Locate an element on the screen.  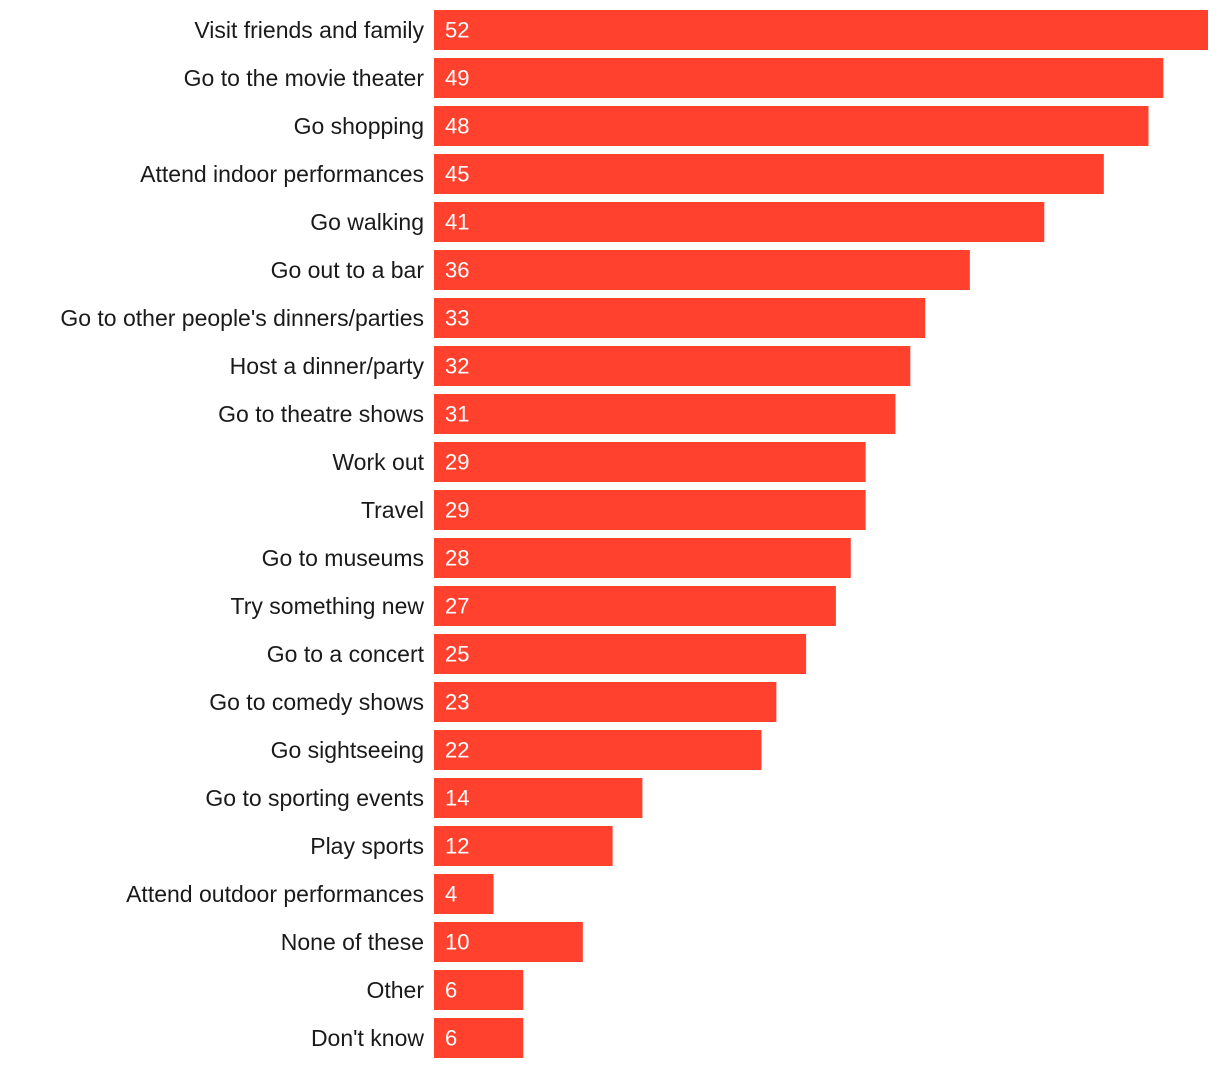
category-label: Work out is located at coordinates (378, 462).